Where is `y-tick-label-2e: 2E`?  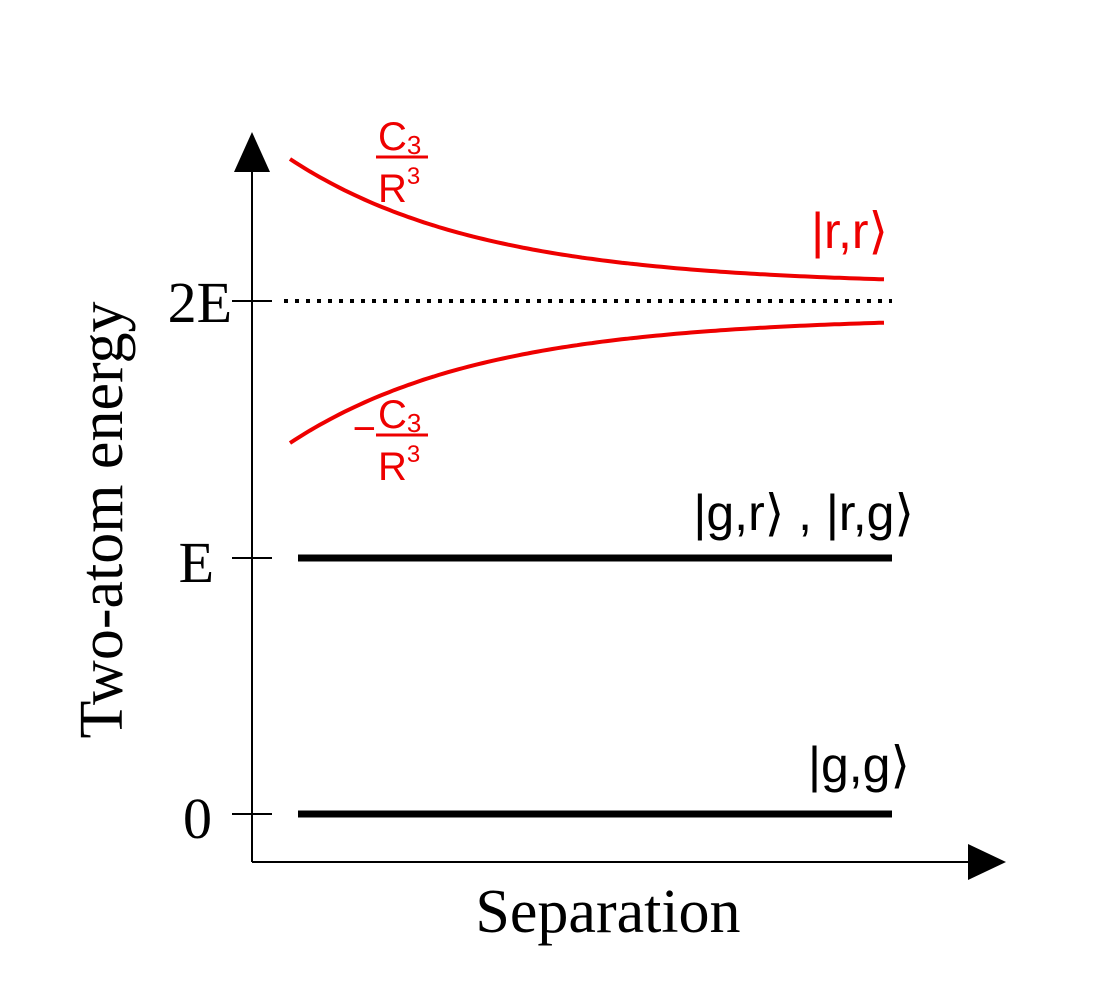
y-tick-label-2e: 2E is located at coordinates (200, 302).